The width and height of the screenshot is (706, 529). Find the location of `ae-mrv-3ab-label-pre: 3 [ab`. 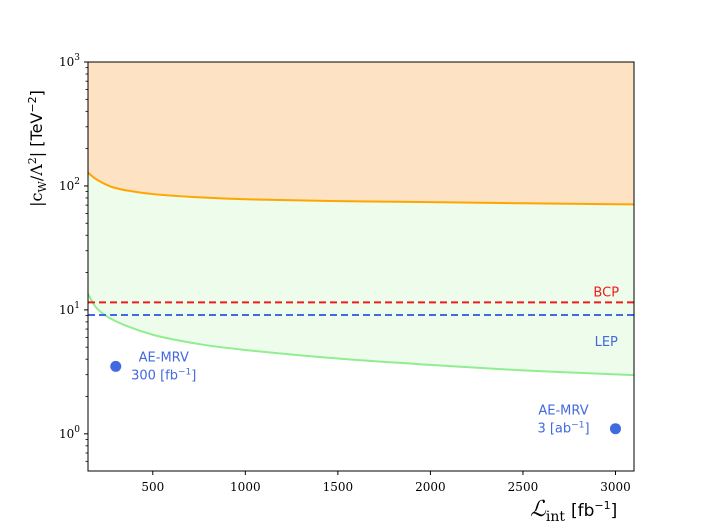

ae-mrv-3ab-label-pre: 3 [ab is located at coordinates (554, 429).